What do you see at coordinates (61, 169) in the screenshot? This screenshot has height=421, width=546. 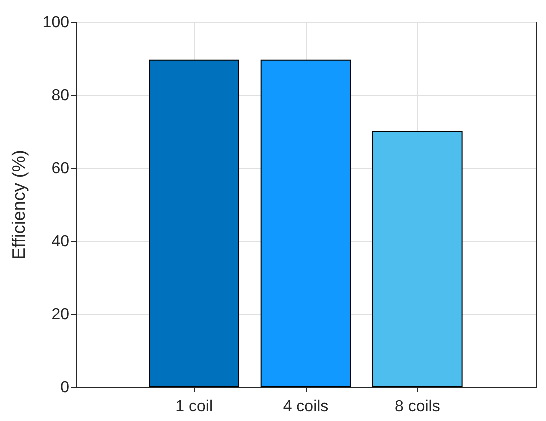 I see `y-tick-label: 60` at bounding box center [61, 169].